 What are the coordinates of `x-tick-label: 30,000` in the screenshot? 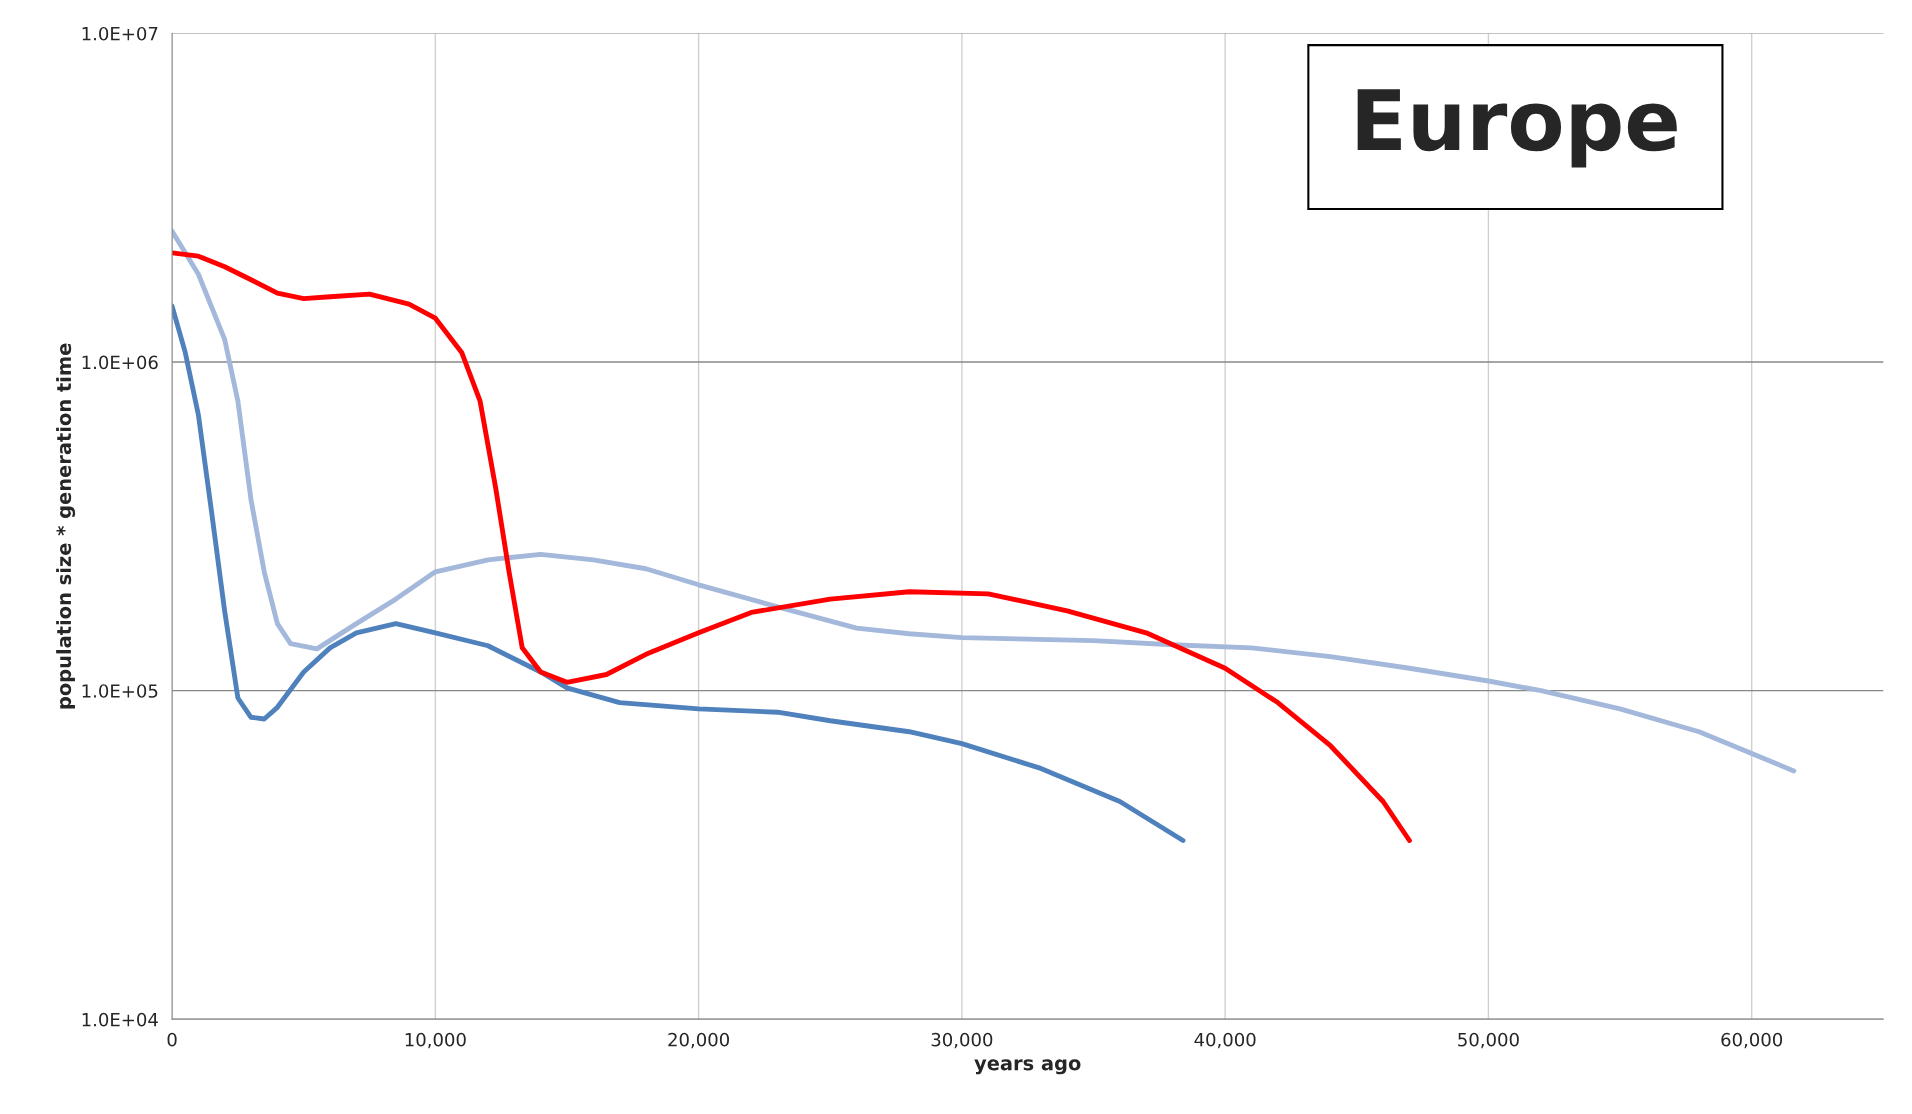 It's located at (962, 1040).